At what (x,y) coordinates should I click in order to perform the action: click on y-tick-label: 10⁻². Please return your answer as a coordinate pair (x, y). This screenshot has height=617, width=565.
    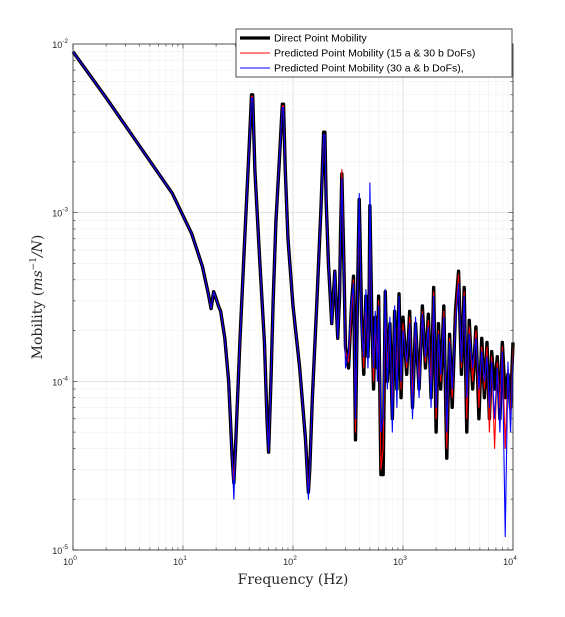
    Looking at the image, I should click on (60, 44).